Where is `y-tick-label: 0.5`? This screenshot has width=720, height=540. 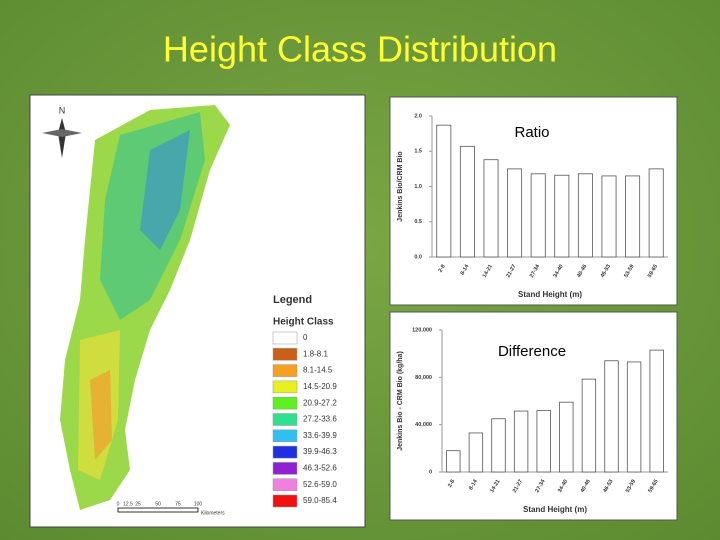 y-tick-label: 0.5 is located at coordinates (418, 222).